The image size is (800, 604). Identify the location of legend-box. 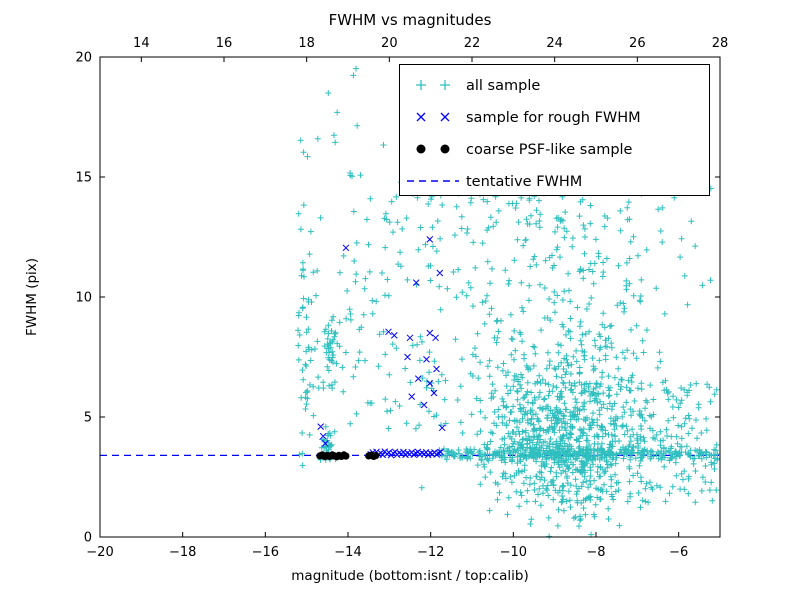
(554, 130).